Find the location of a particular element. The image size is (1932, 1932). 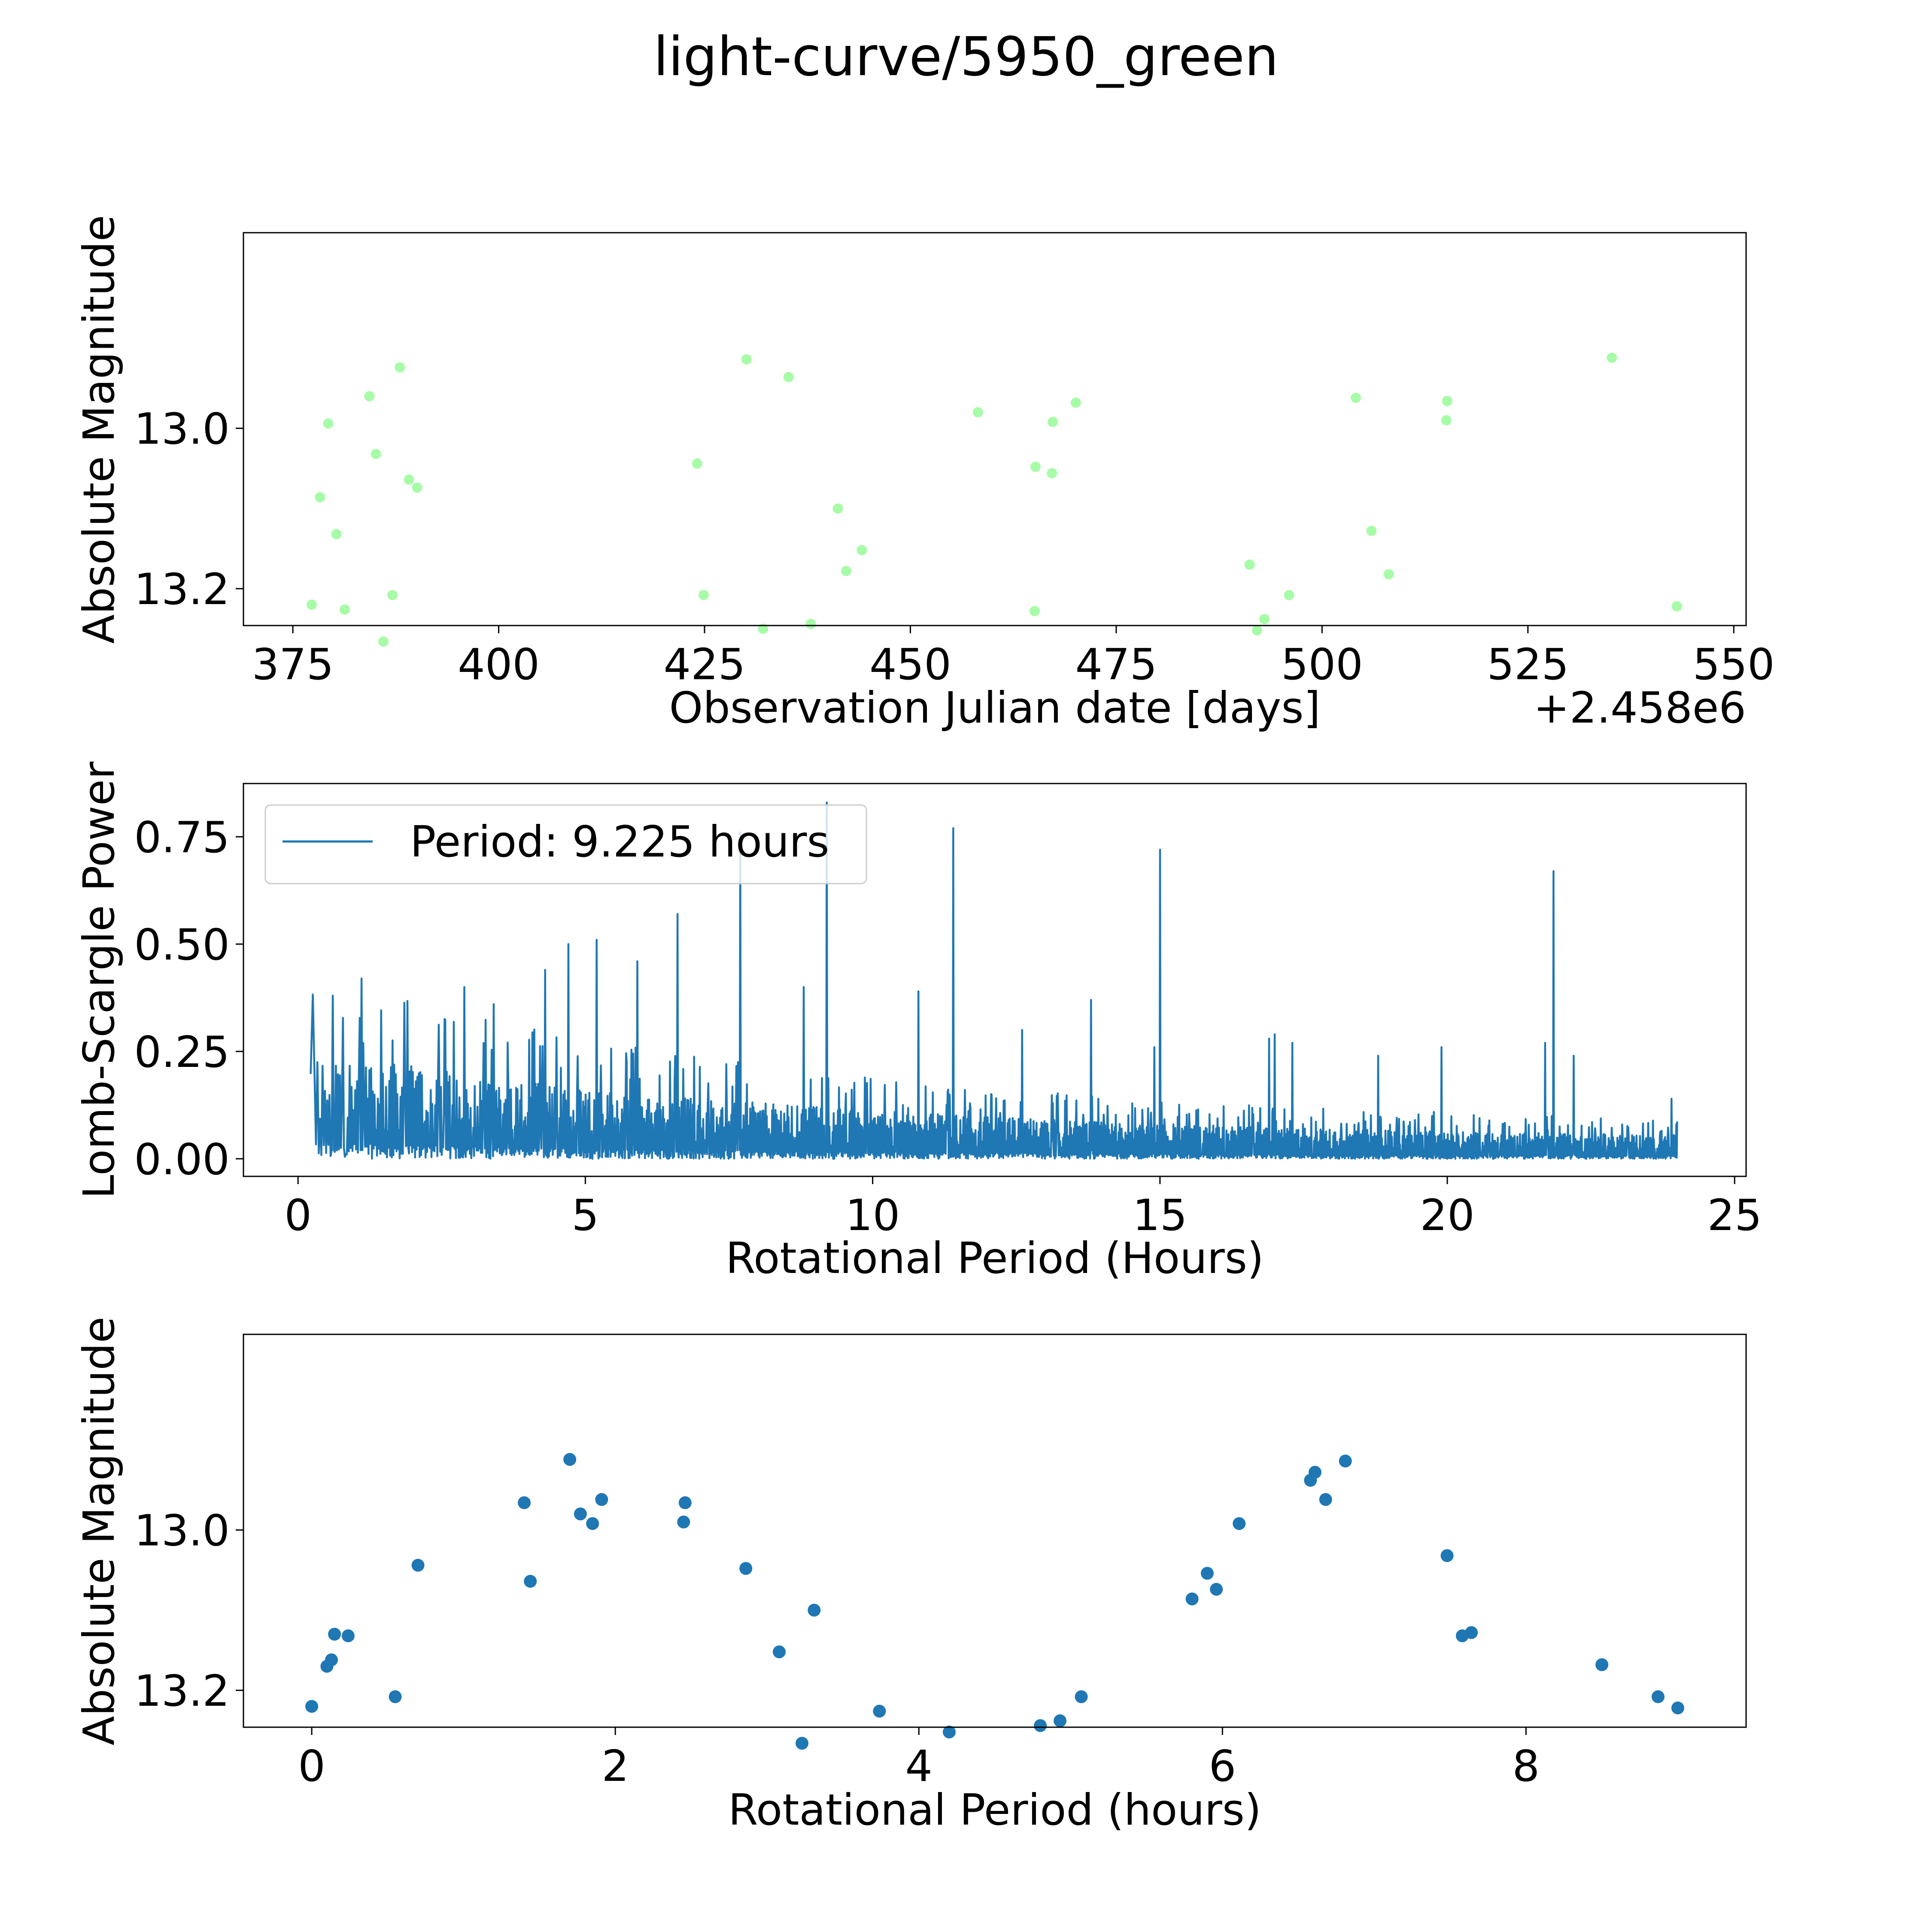

x-tick-label: 475 is located at coordinates (1116, 664).